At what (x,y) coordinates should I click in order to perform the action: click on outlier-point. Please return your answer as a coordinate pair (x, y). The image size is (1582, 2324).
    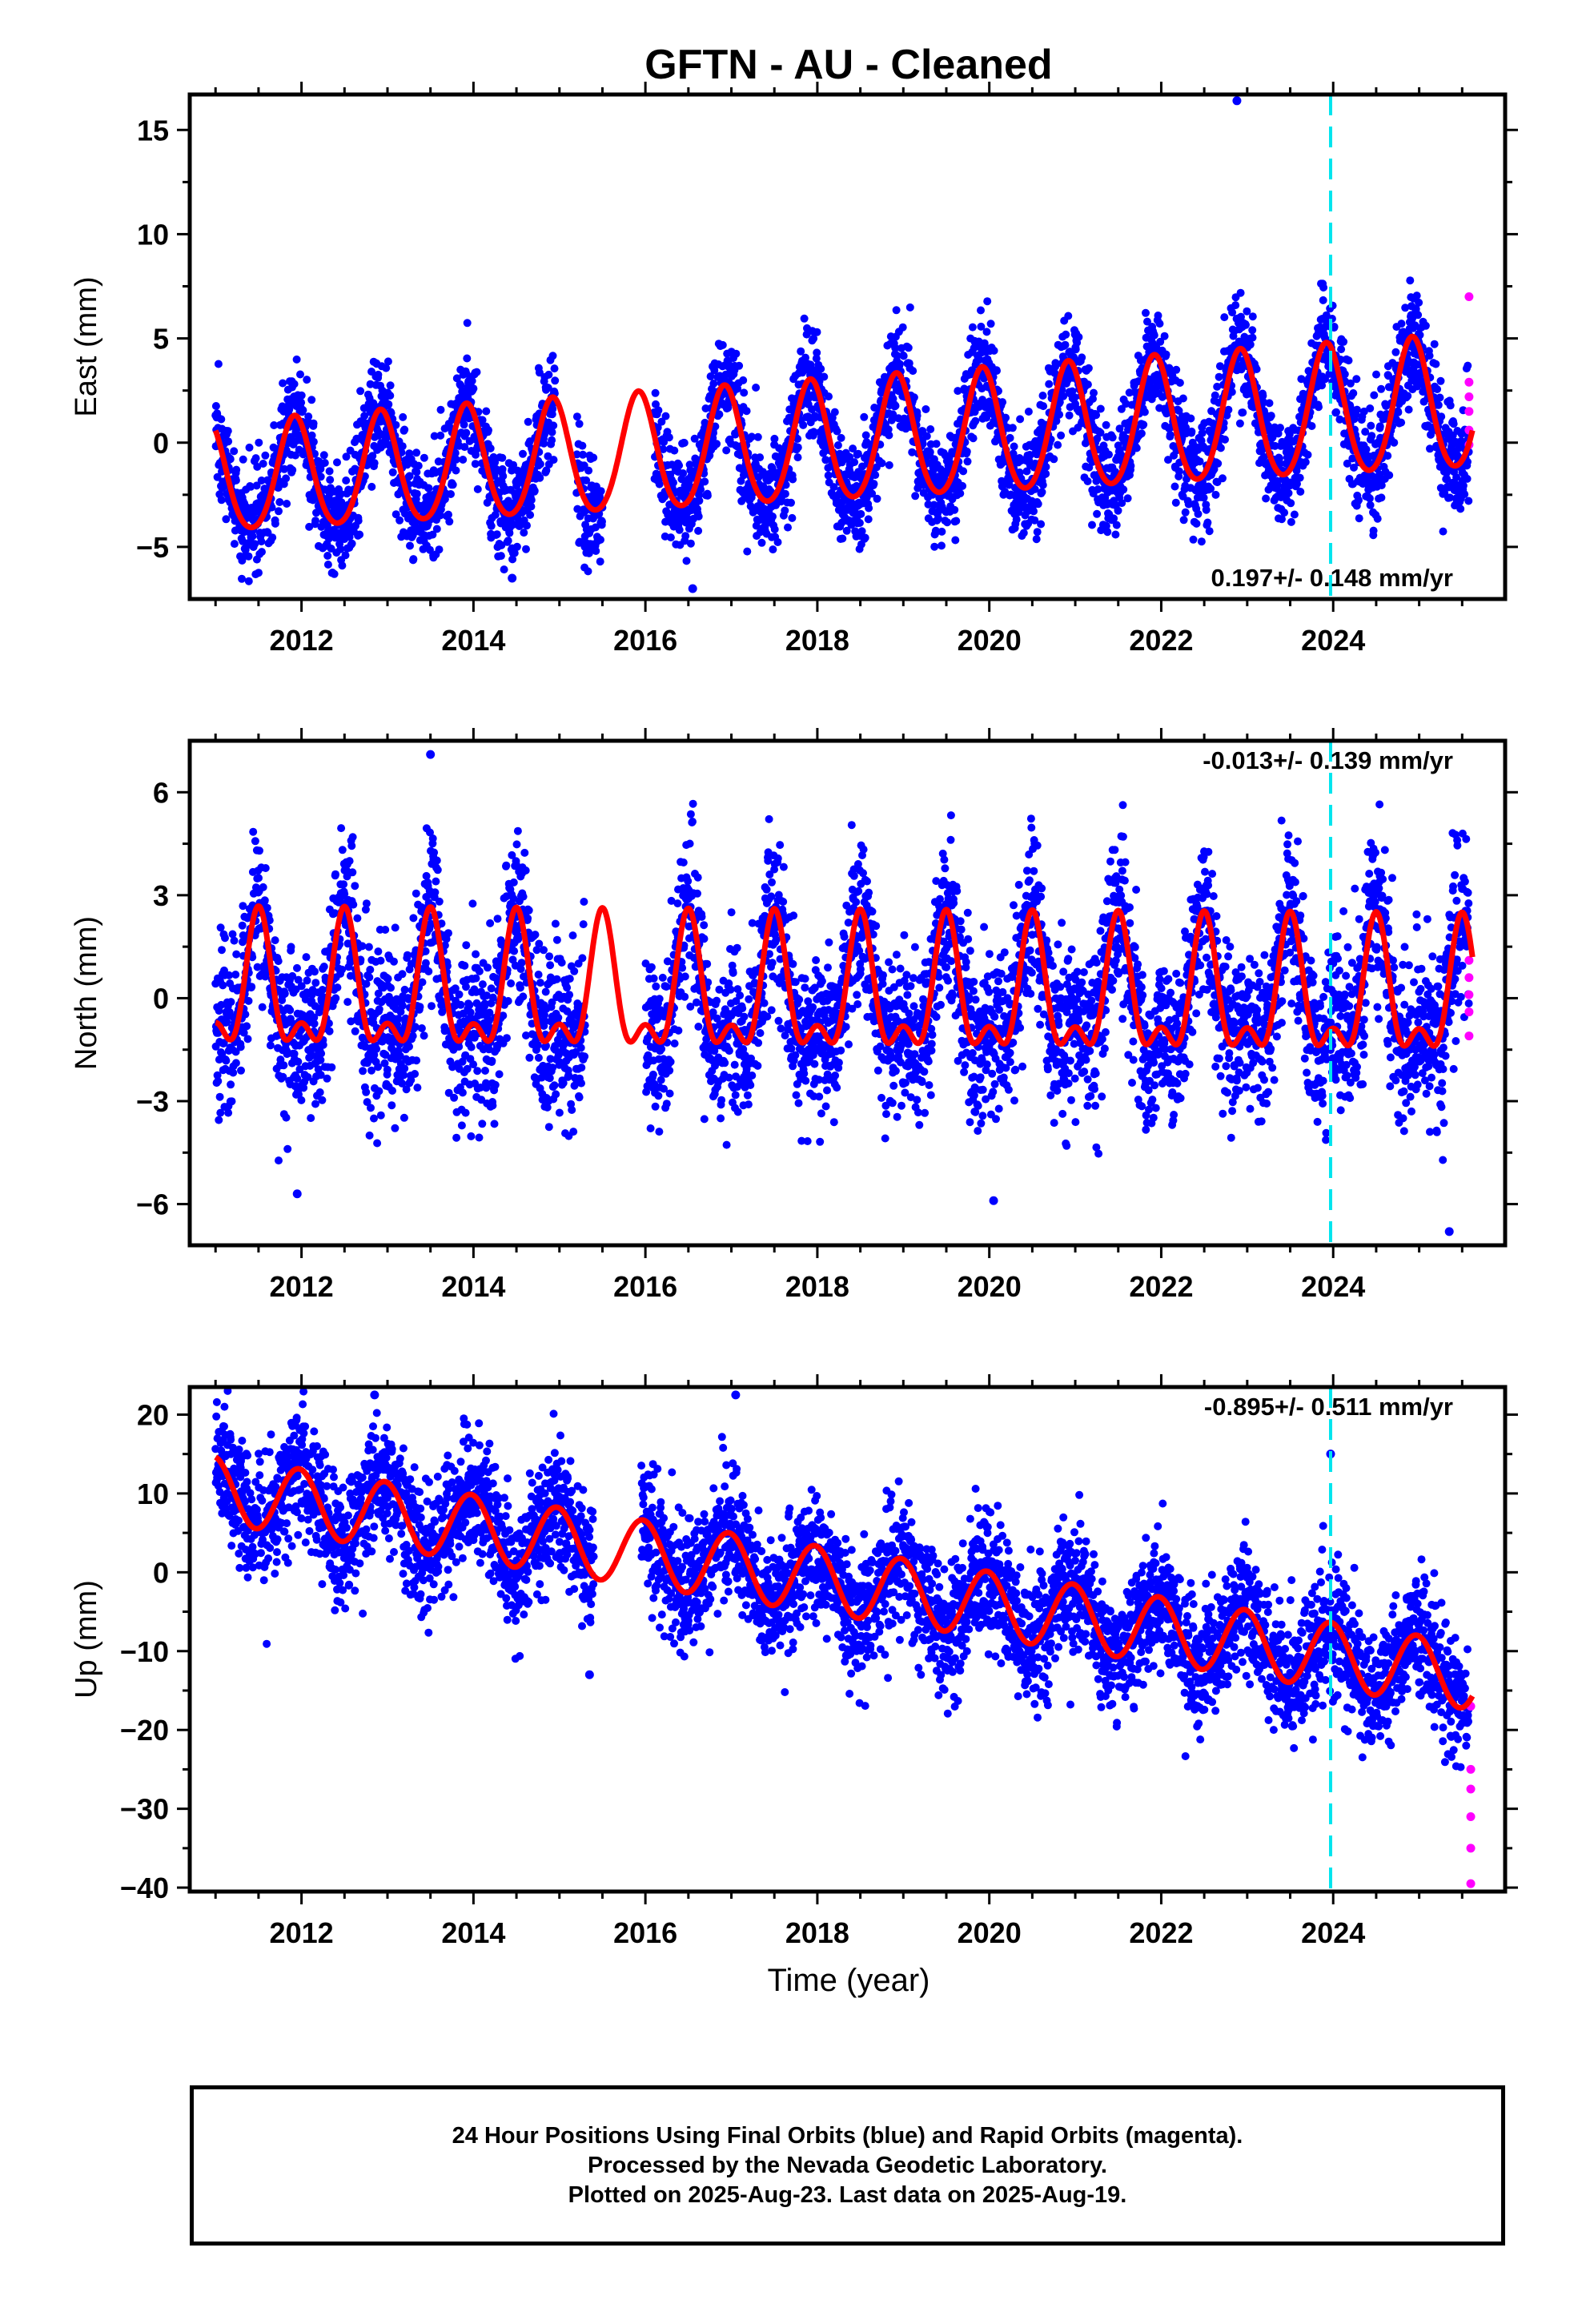
    Looking at the image, I should click on (1237, 101).